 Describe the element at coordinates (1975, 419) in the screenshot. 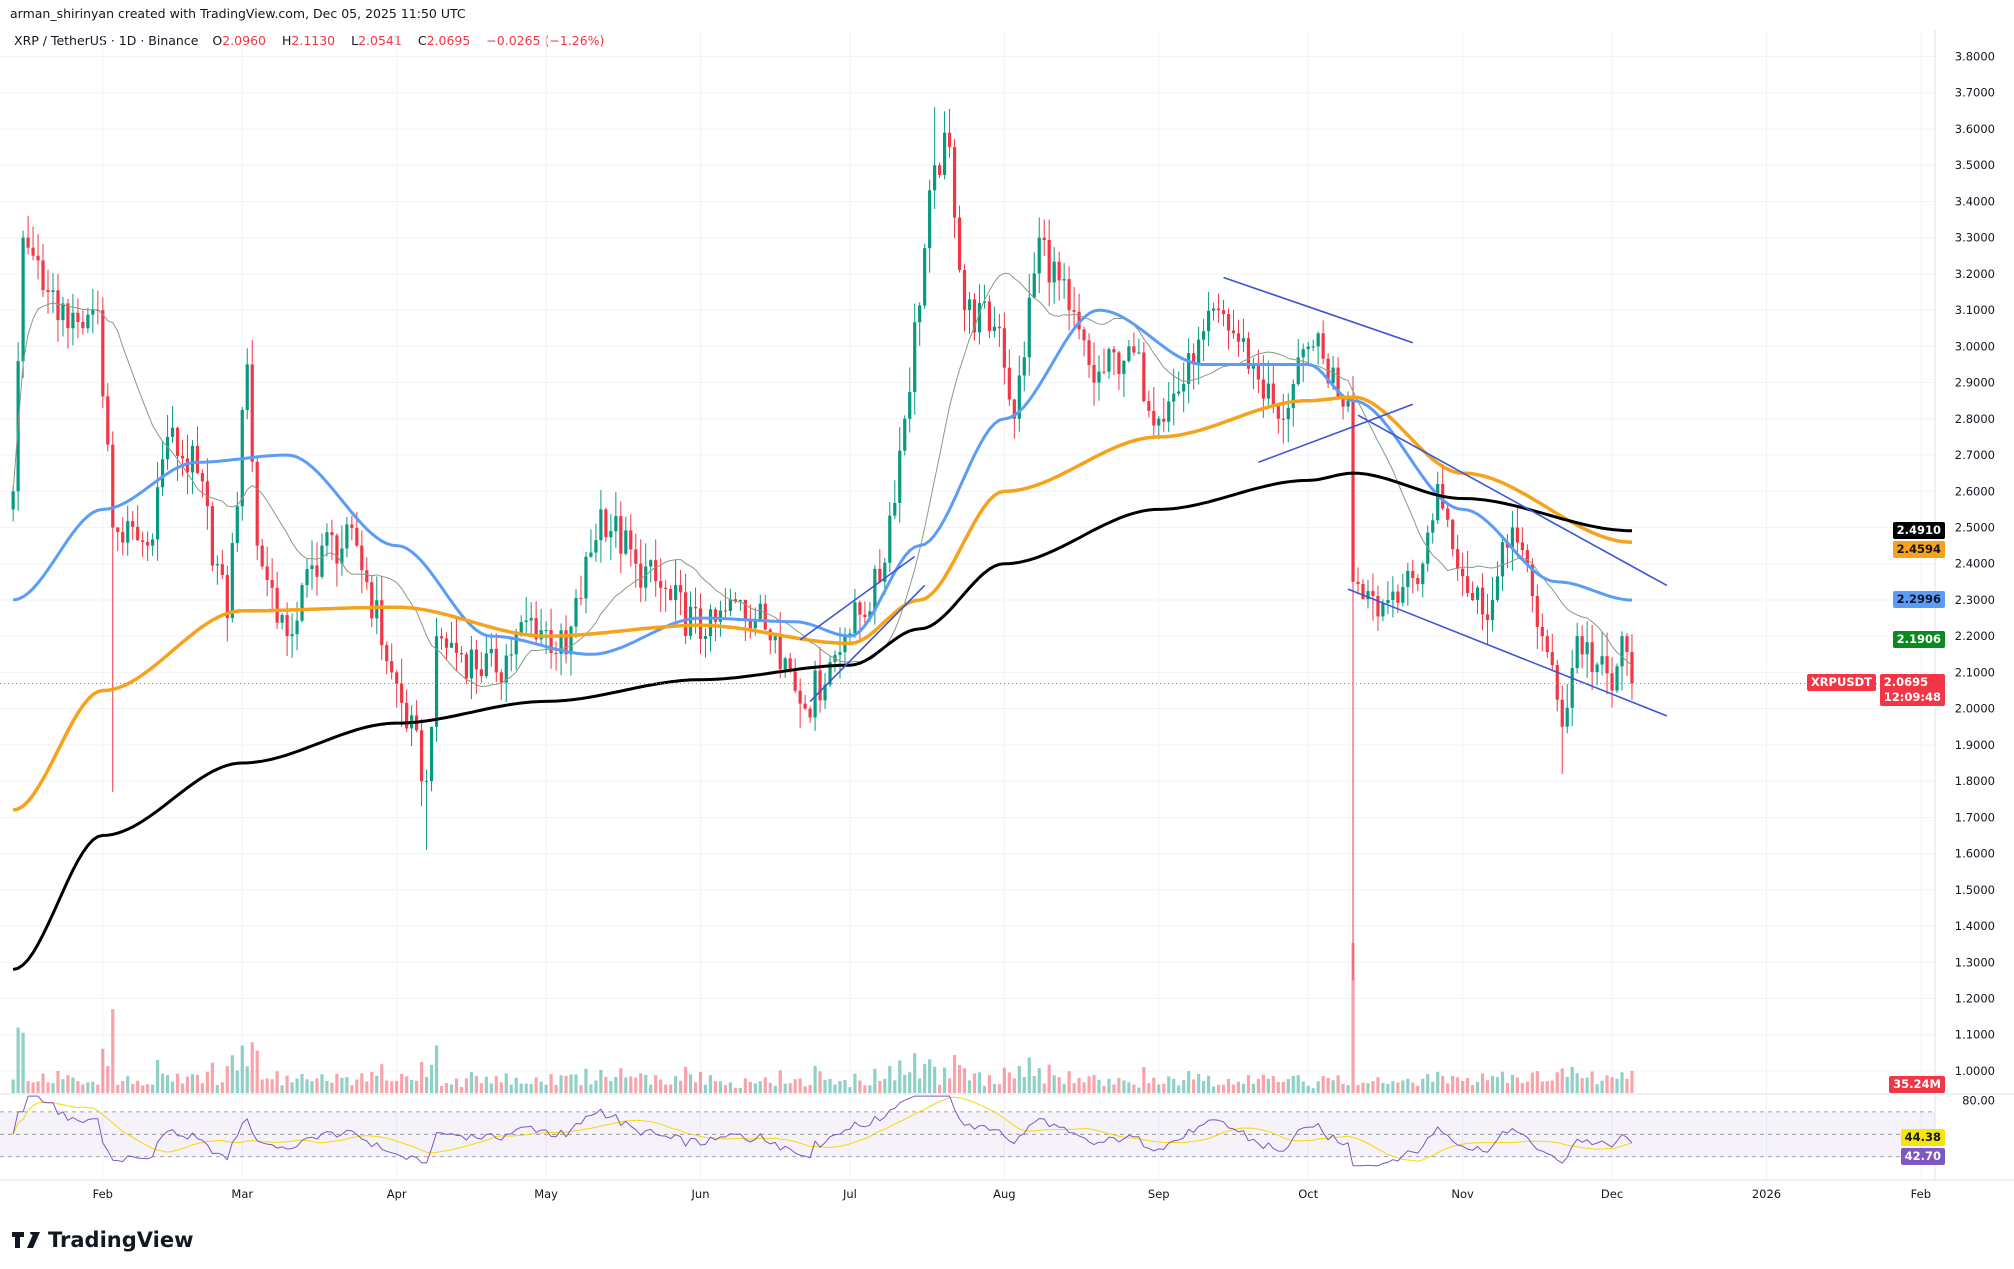

I see `price-tick-label: 2.8000` at that location.